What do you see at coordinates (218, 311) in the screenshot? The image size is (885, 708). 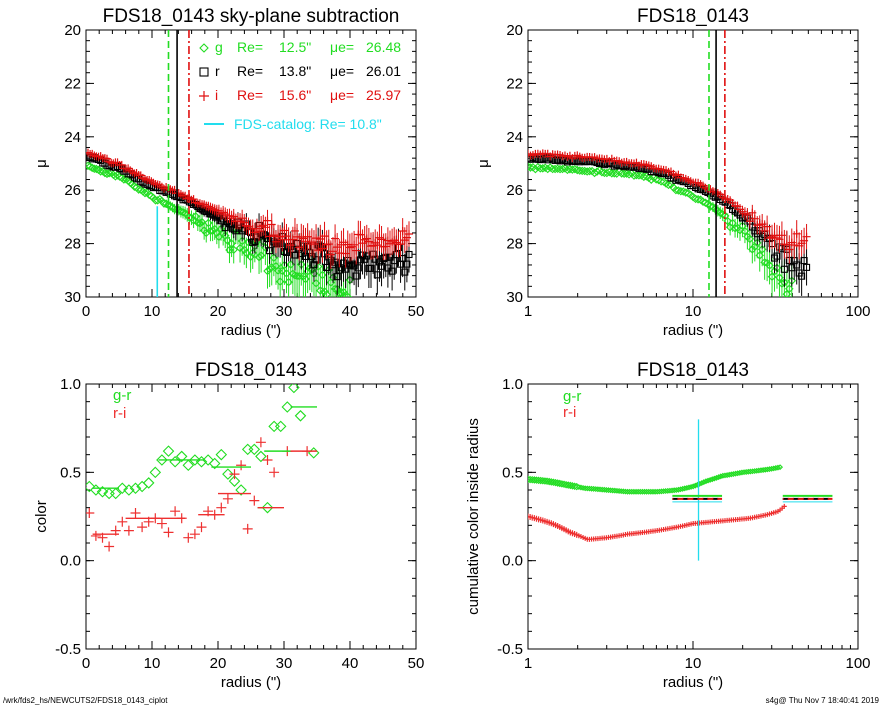 I see `x-tick-label: 20` at bounding box center [218, 311].